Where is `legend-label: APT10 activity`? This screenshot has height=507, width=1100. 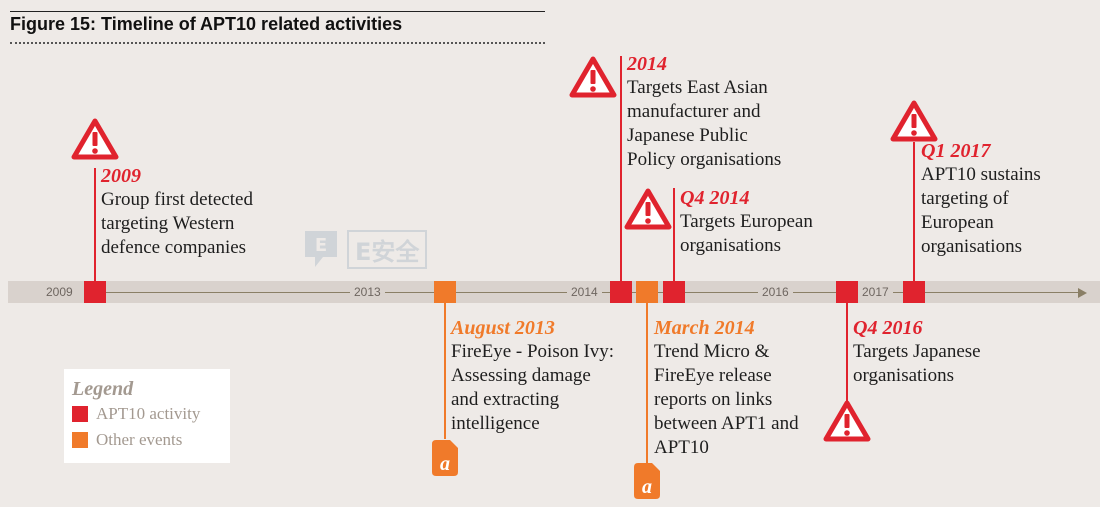 legend-label: APT10 activity is located at coordinates (148, 413).